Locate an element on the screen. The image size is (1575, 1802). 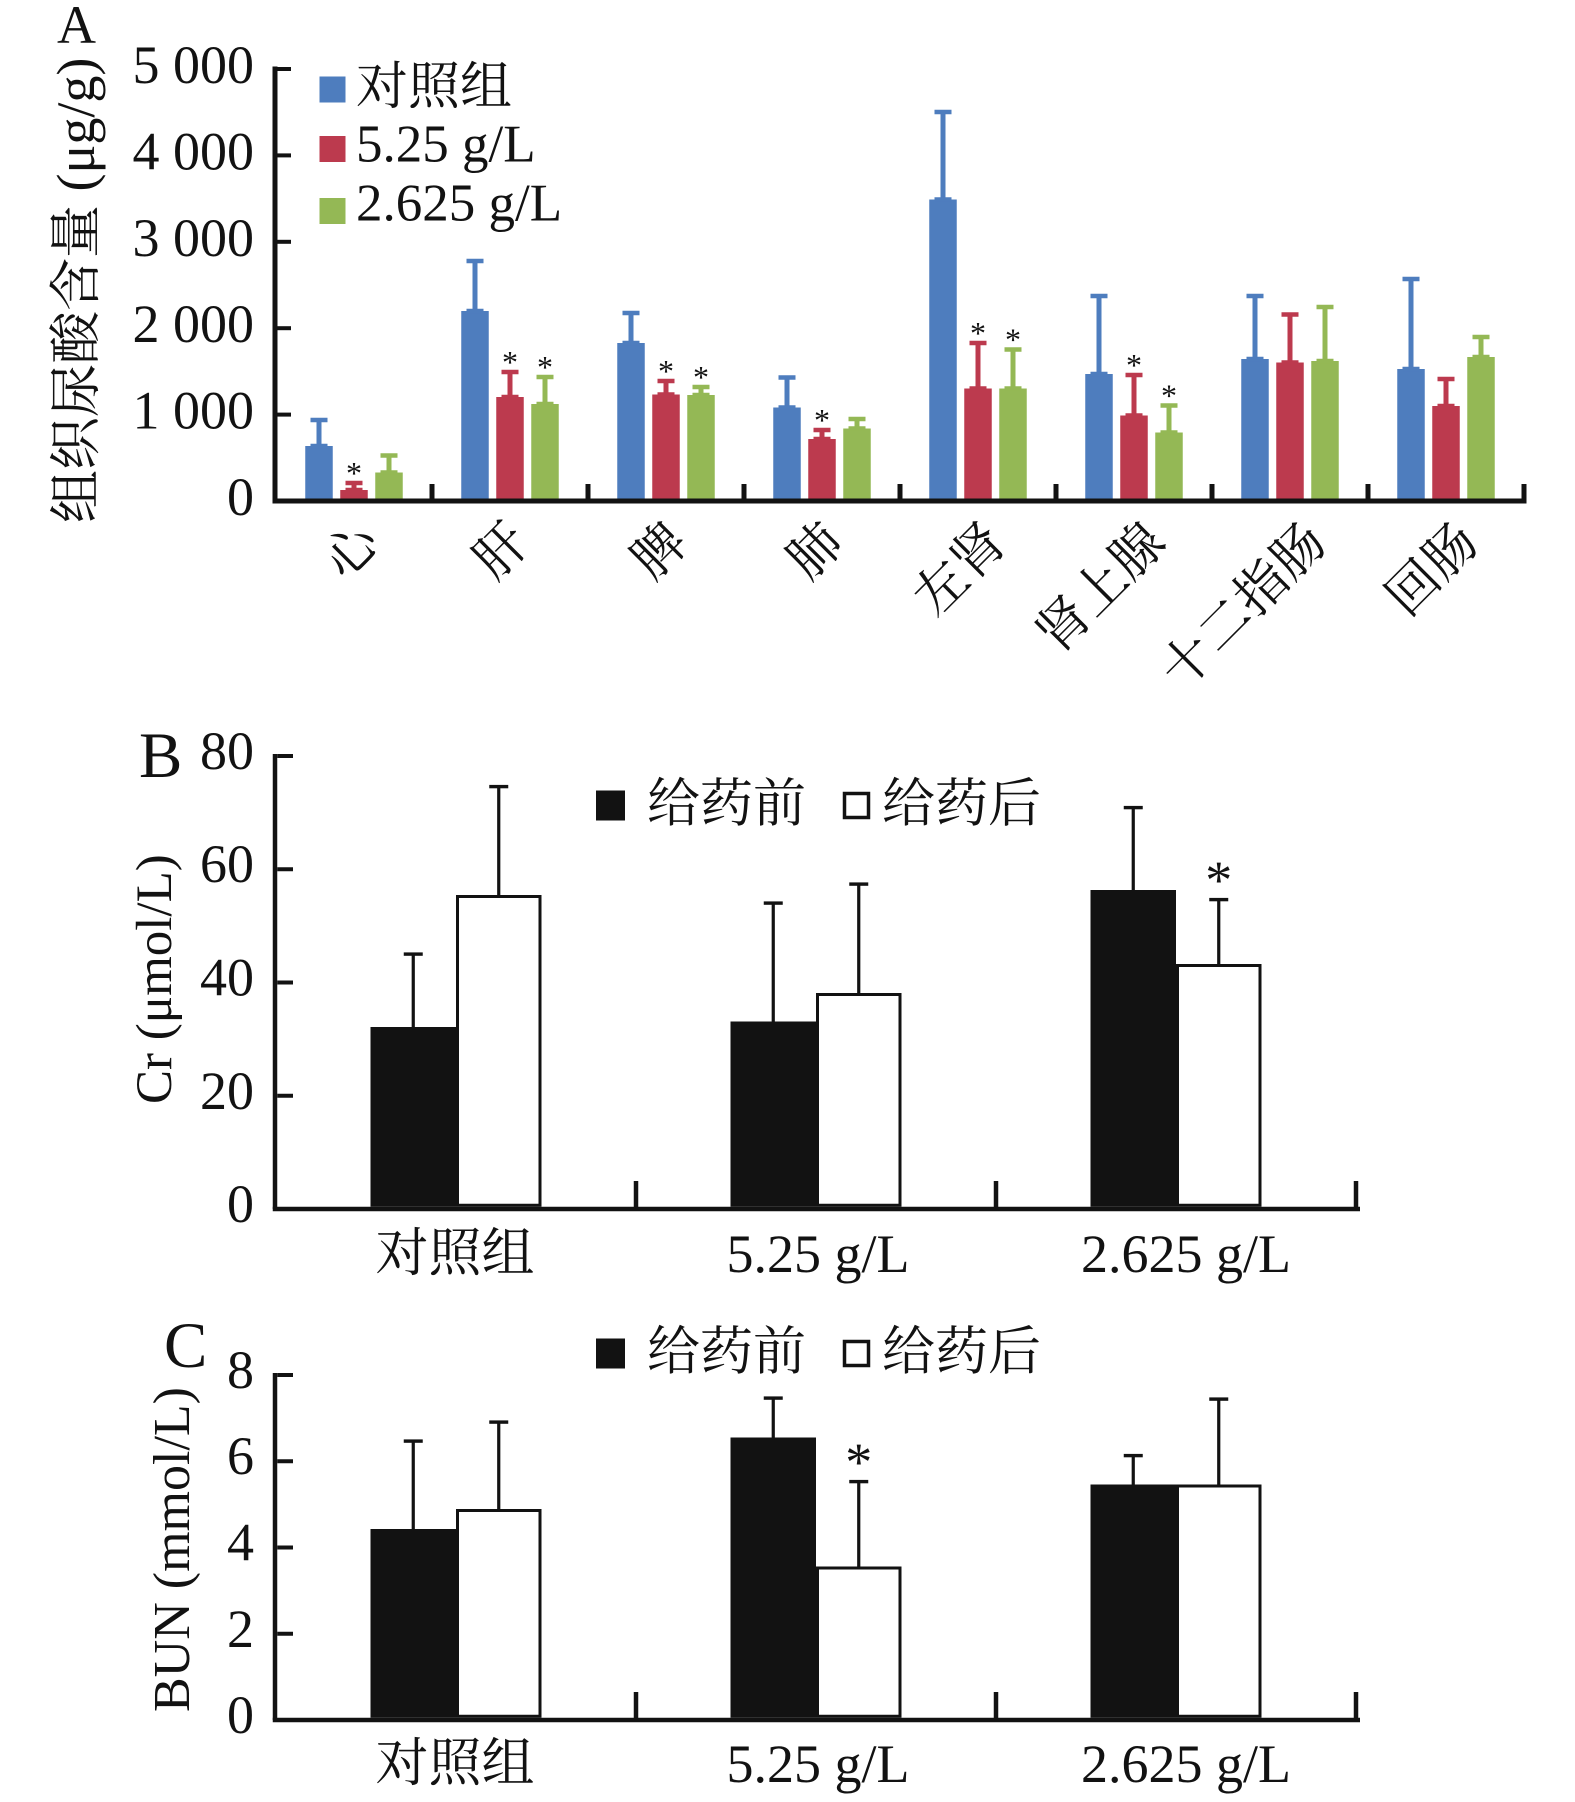
svg-text: 2 is located at coordinates (240, 1629).